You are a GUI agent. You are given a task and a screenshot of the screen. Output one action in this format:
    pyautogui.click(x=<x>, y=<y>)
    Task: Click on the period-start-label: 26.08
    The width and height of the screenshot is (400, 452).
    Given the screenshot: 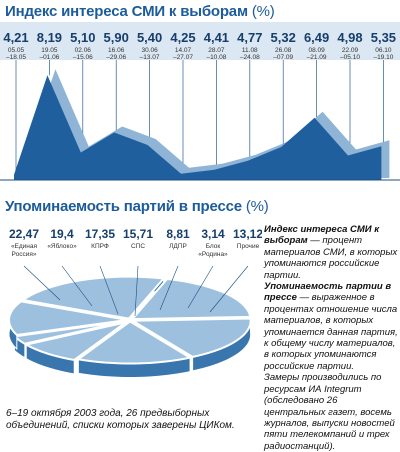 What is the action you would take?
    pyautogui.click(x=283, y=50)
    